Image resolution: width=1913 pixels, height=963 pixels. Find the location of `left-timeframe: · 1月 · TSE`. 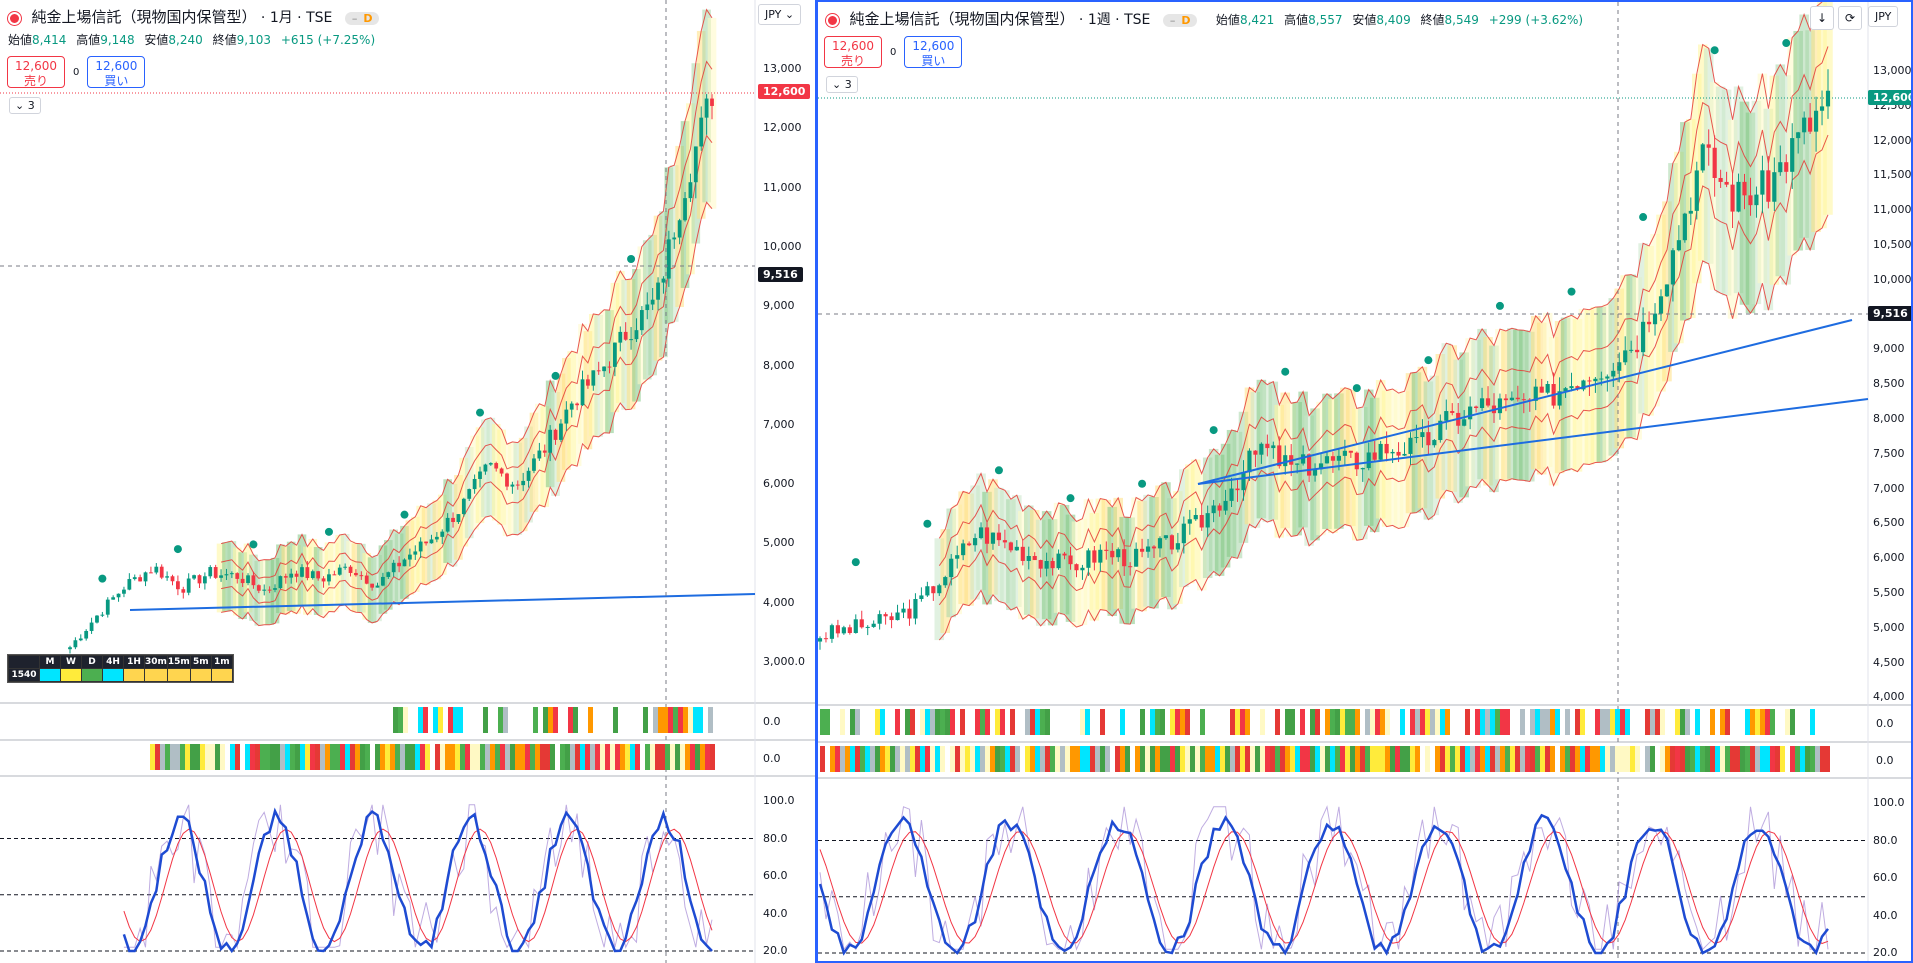

left-timeframe: · 1月 · TSE is located at coordinates (296, 18).